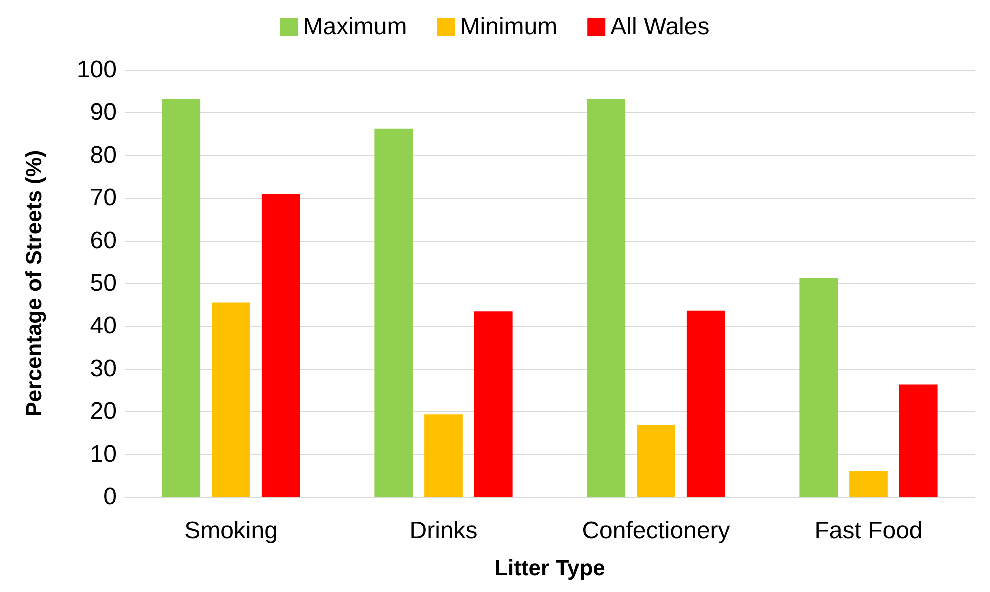 This screenshot has width=990, height=592. Describe the element at coordinates (660, 27) in the screenshot. I see `legend-label: All Wales` at that location.